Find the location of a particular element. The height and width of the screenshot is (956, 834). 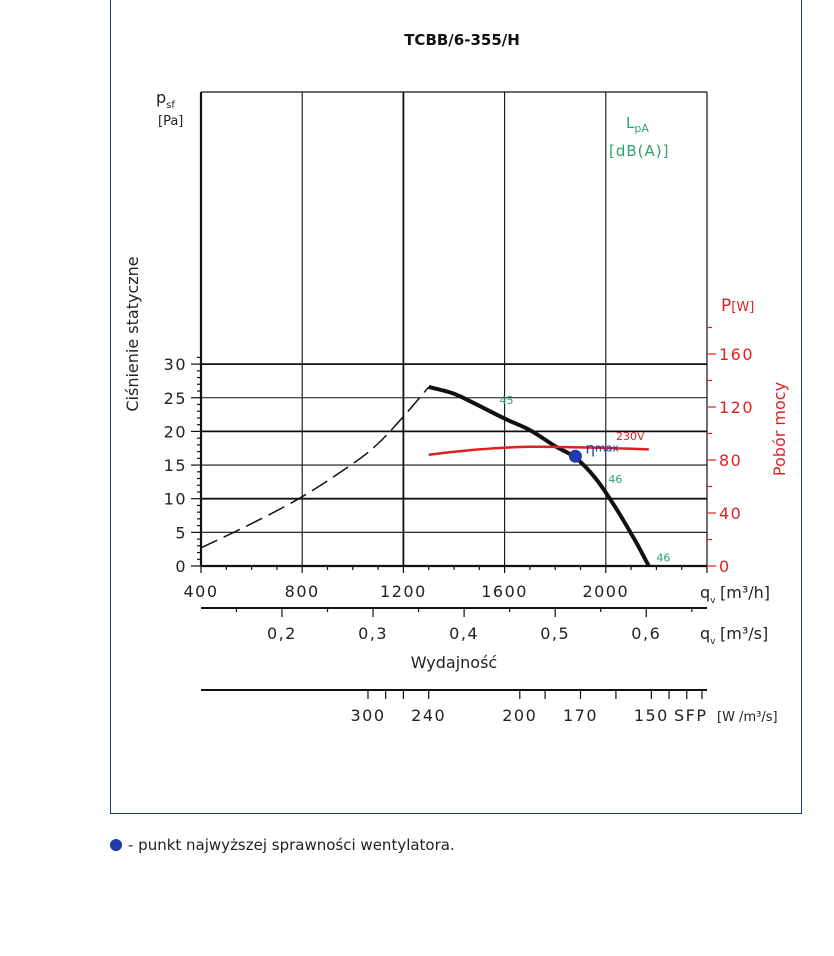

noise-unit: [dB(A)] is located at coordinates (639, 151).